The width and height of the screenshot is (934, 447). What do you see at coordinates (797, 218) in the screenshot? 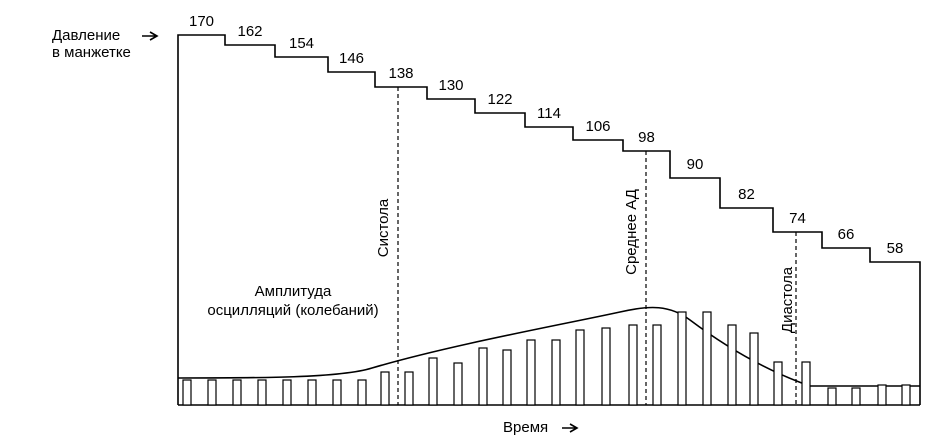
I see `step-label: 74` at bounding box center [797, 218].